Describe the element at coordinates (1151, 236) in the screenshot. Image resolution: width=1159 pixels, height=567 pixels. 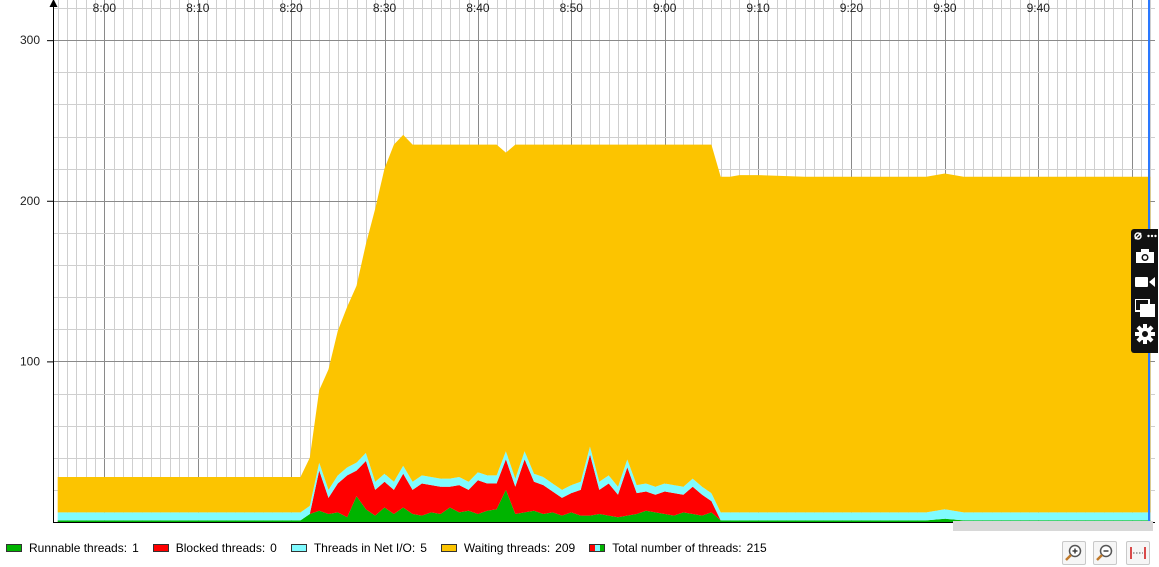
I see `more-icon` at that location.